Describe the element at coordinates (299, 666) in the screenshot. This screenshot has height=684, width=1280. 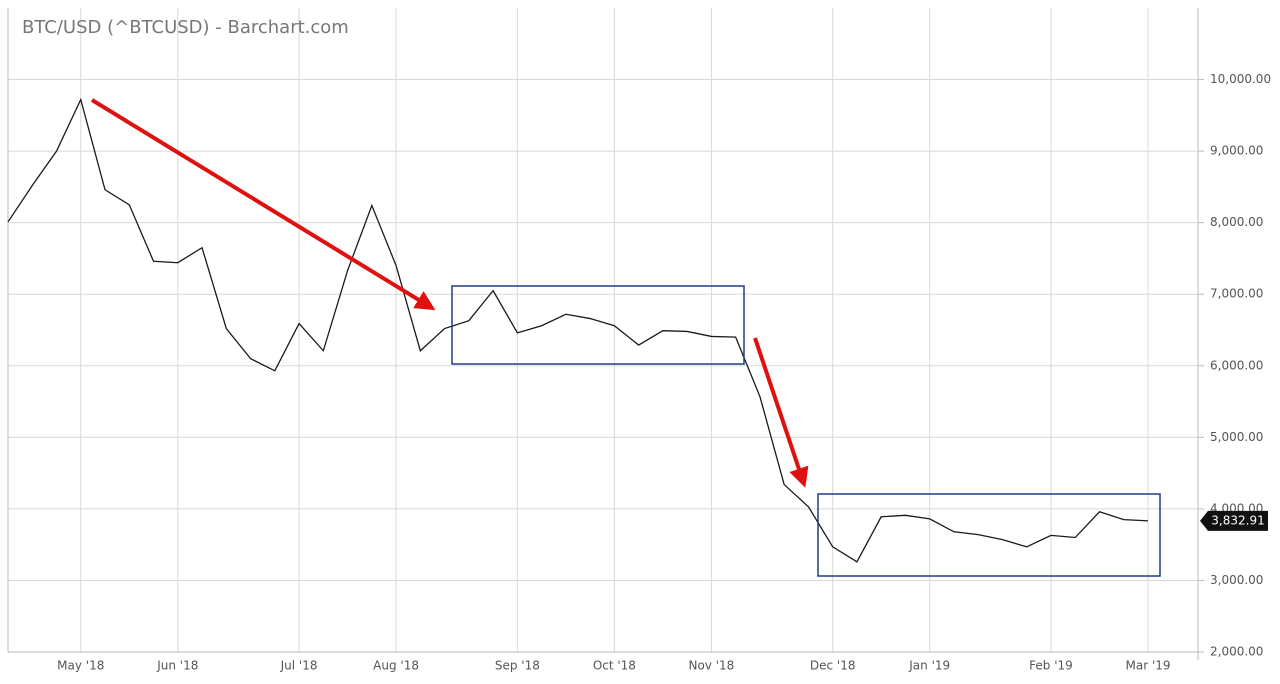
I see `x-tick-label: Jul '18` at that location.